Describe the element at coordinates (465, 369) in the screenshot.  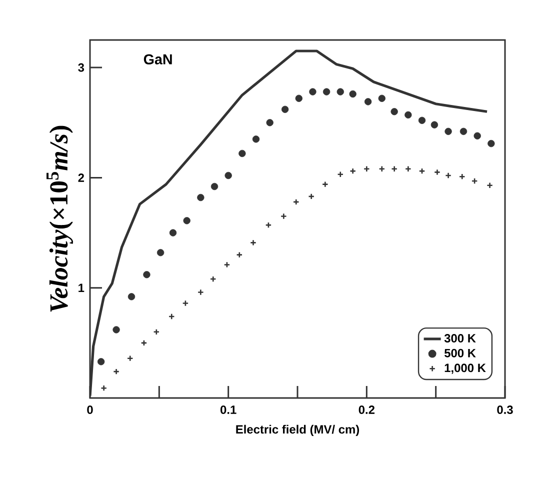
I see `legend-label: 1,000 K` at that location.